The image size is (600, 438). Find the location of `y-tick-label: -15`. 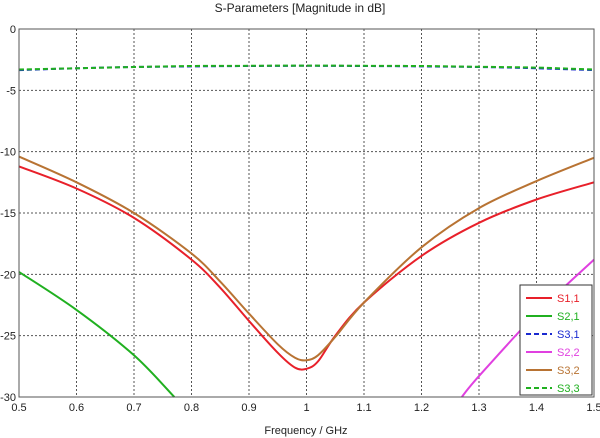

y-tick-label: -15 is located at coordinates (8, 214).